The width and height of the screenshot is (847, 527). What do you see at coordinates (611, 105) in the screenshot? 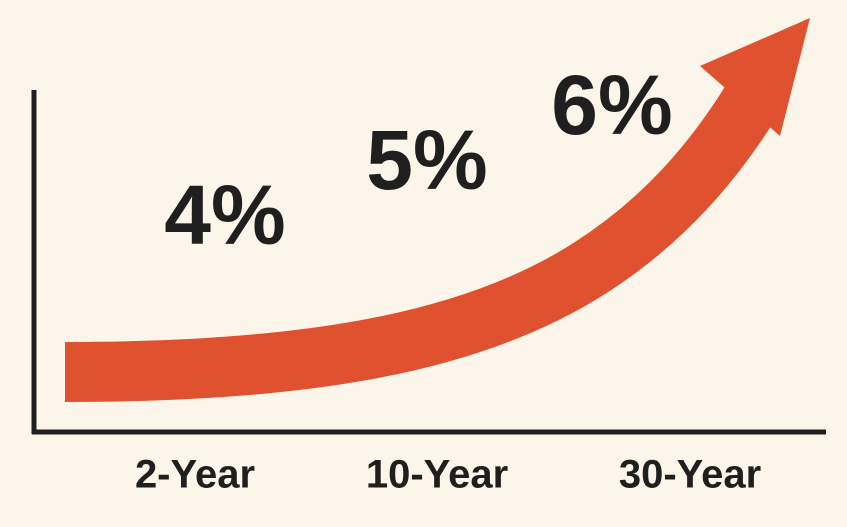
I see `value-label: 6%` at bounding box center [611, 105].